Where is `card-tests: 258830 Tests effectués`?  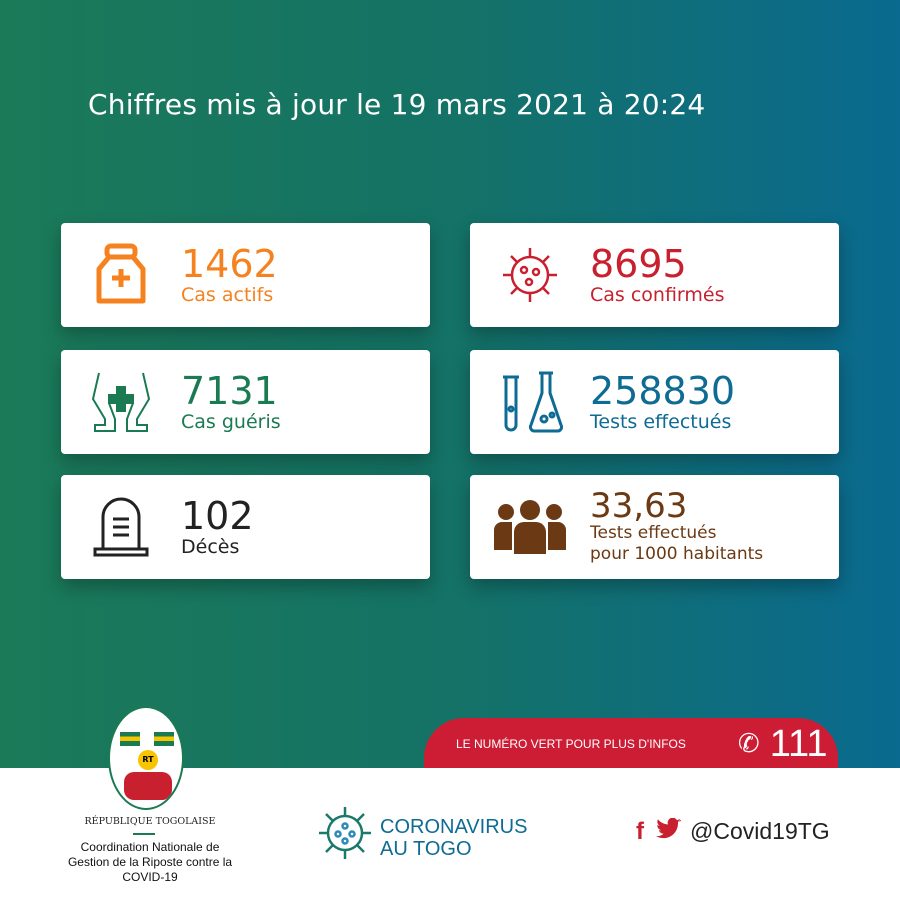
card-tests: 258830 Tests effectués is located at coordinates (654, 402).